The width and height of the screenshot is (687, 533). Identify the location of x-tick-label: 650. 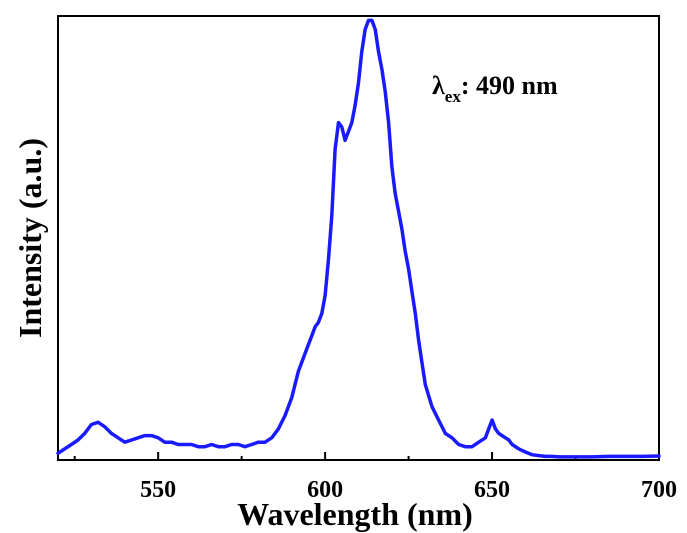
(492, 490).